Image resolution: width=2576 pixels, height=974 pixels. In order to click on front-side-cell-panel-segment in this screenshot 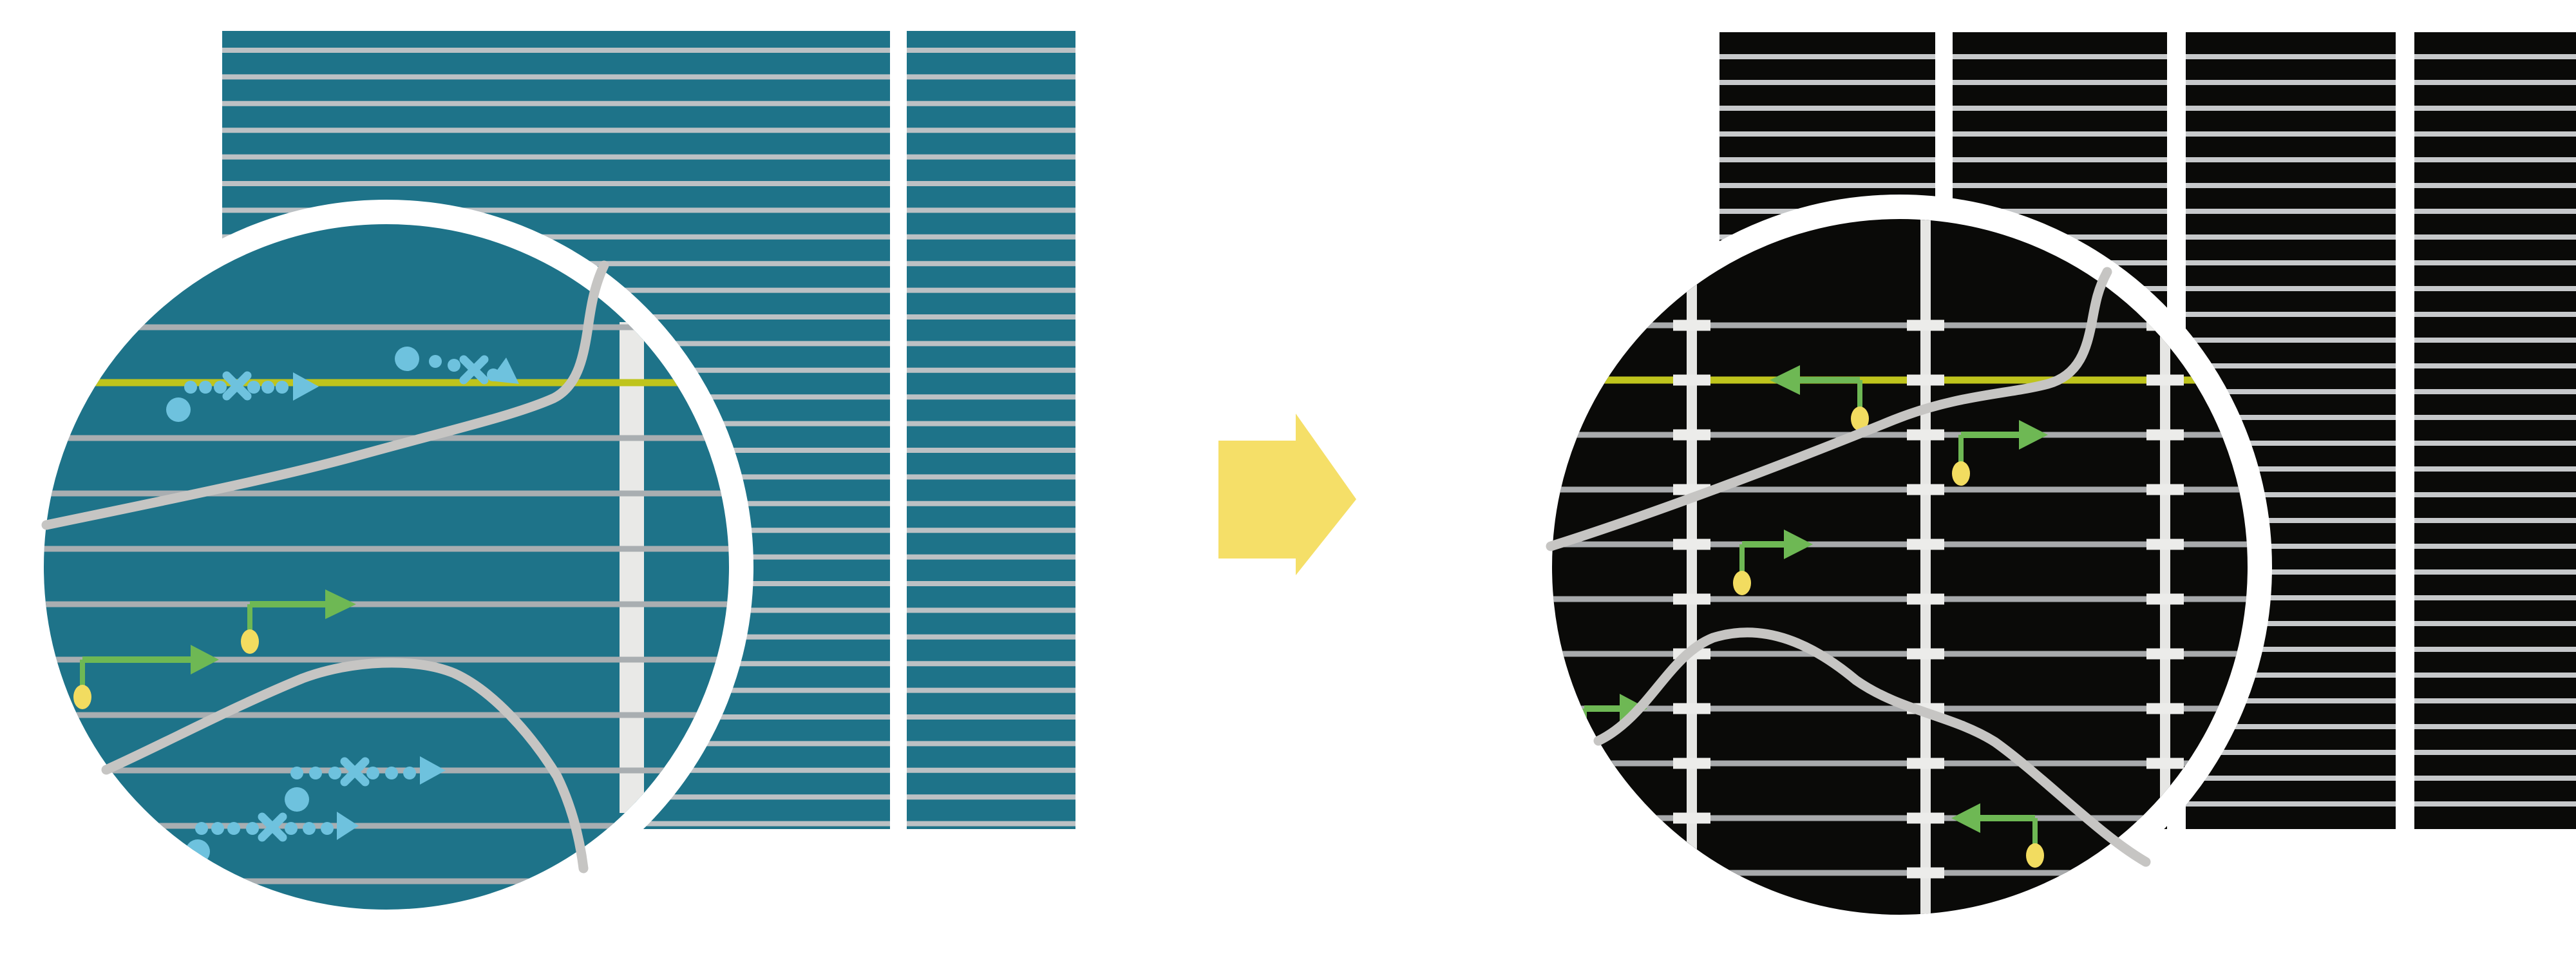, I will do `click(991, 430)`.